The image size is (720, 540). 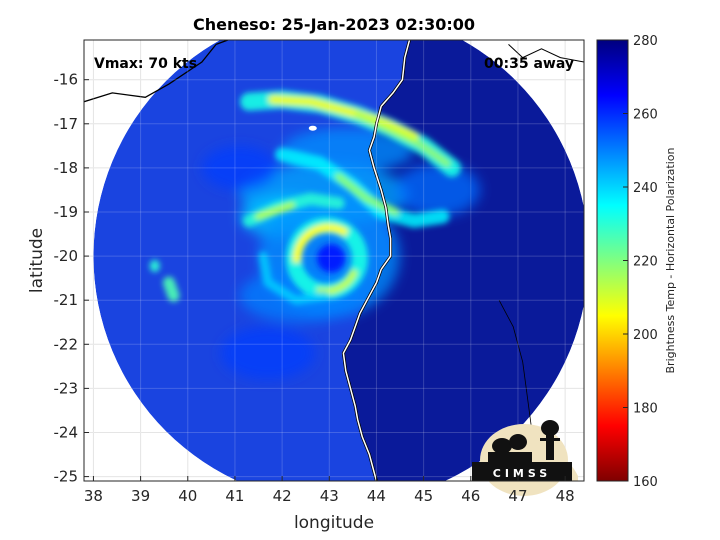 What do you see at coordinates (529, 64) in the screenshot?
I see `time-away-annotation: 00:35 away` at bounding box center [529, 64].